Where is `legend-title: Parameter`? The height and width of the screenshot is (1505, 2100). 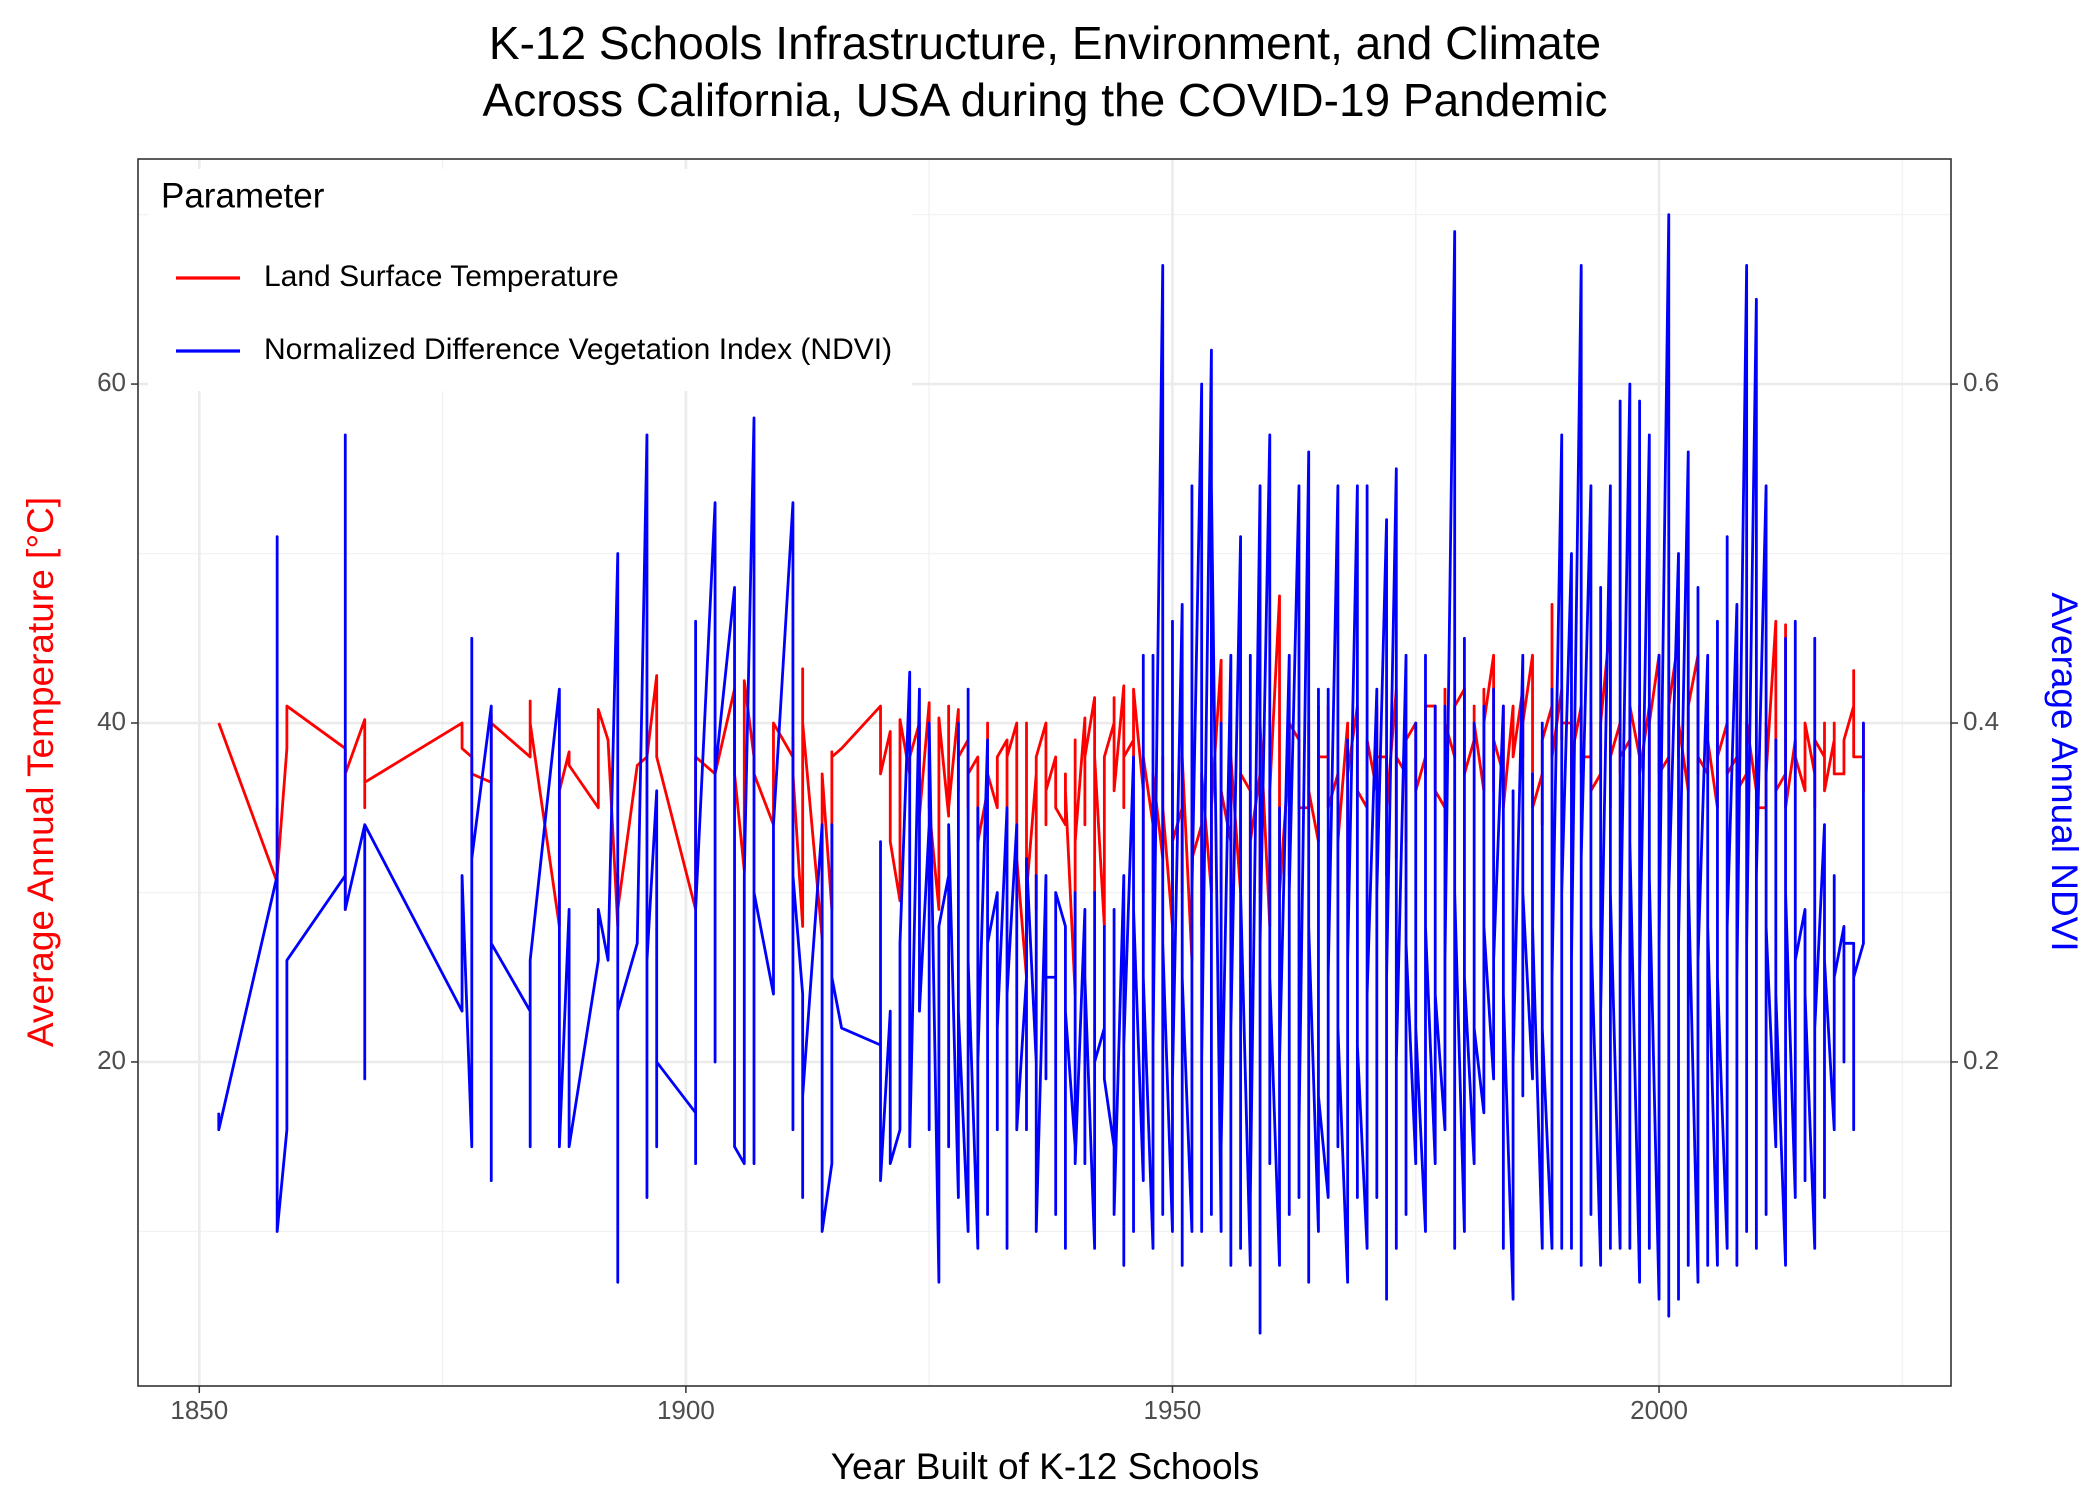 legend-title: Parameter is located at coordinates (243, 195).